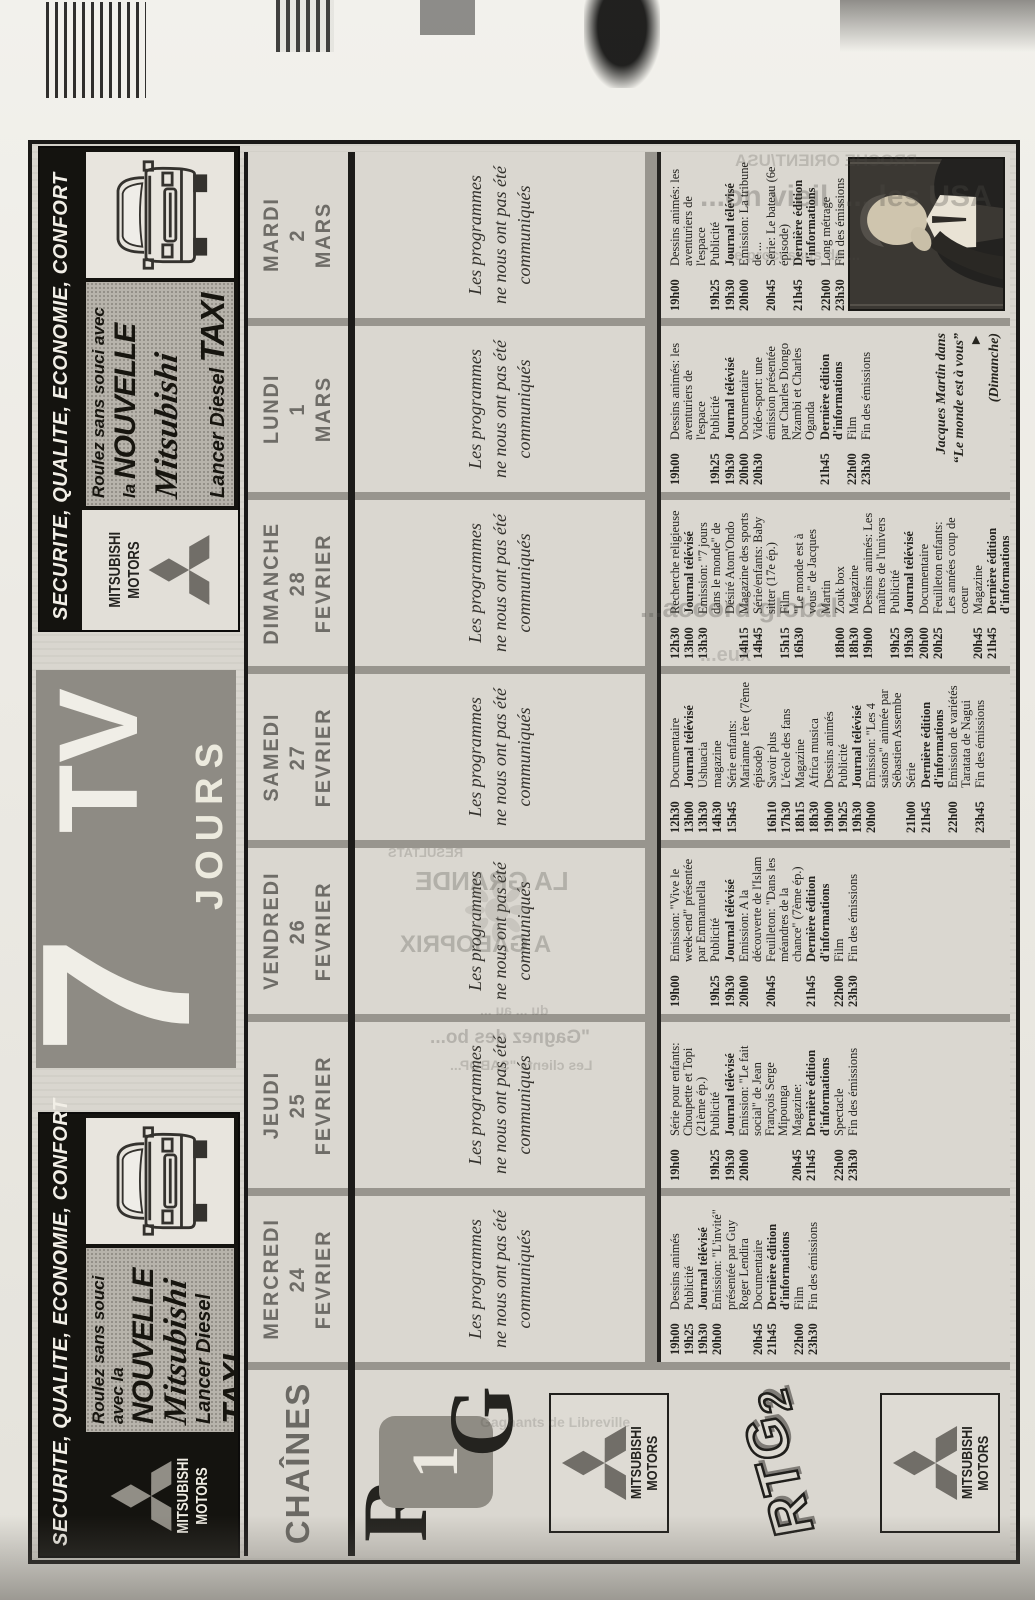  I want to click on mitsubishi-diamond-icon, so click(179, 570).